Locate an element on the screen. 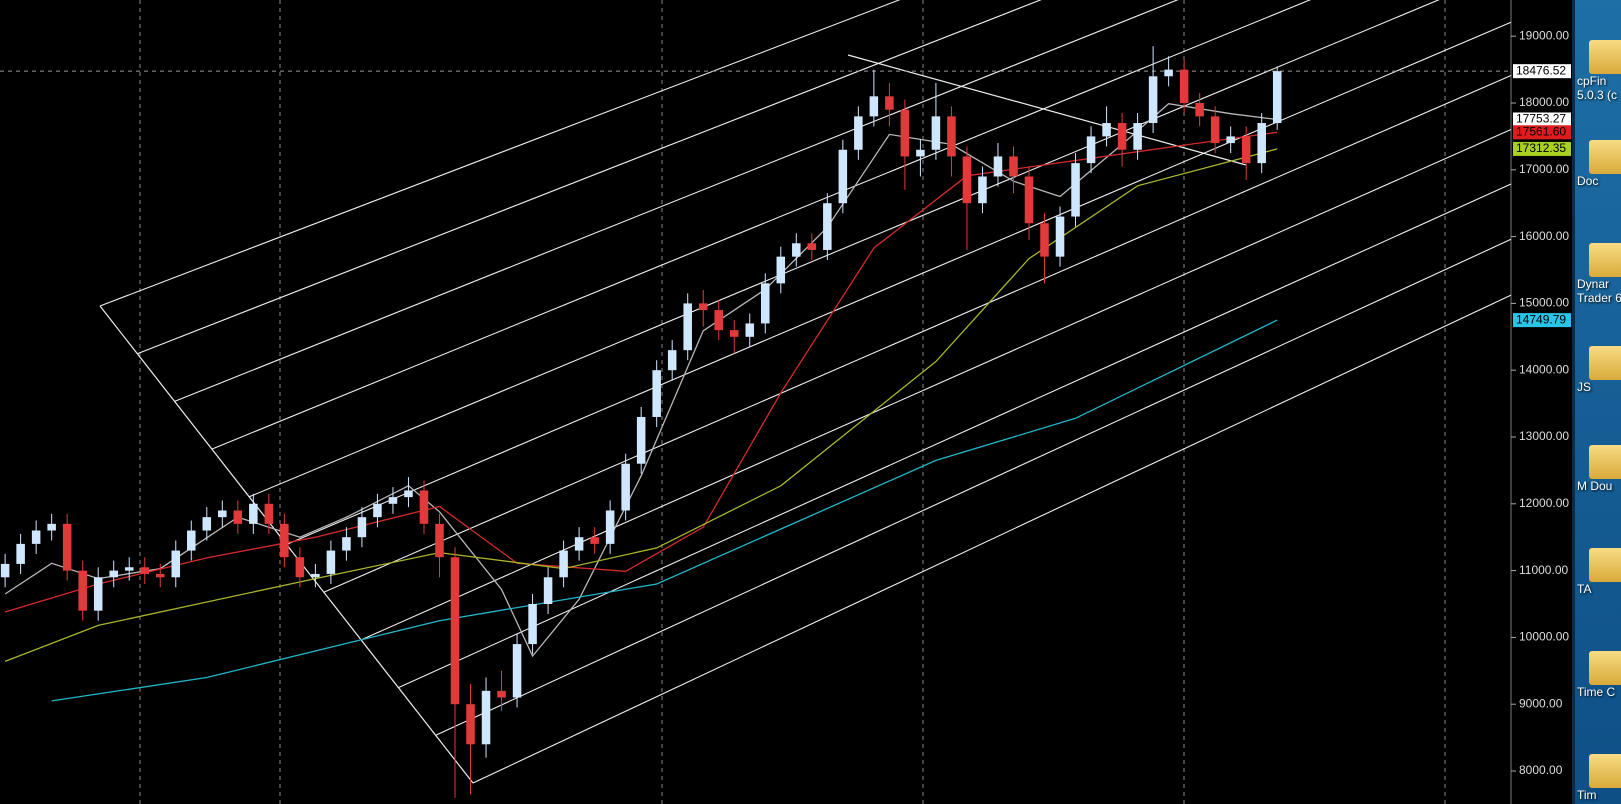 The image size is (1621, 804). y-tick-label: 17000.00 is located at coordinates (1544, 169).